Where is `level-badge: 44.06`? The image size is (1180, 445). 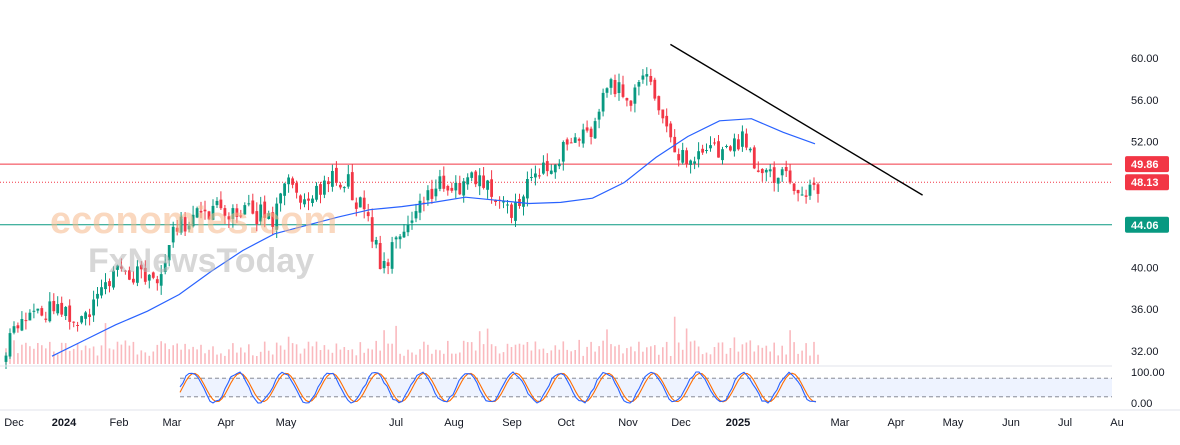 level-badge: 44.06 is located at coordinates (1147, 224).